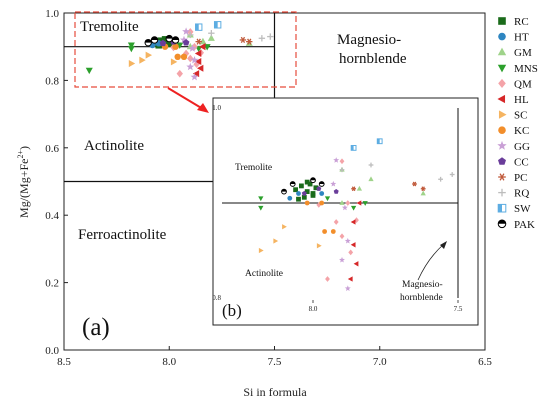 The width and height of the screenshot is (550, 403). What do you see at coordinates (422, 285) in the screenshot?
I see `inset-field-label-magnesio-1: Magnesio-` at bounding box center [422, 285].